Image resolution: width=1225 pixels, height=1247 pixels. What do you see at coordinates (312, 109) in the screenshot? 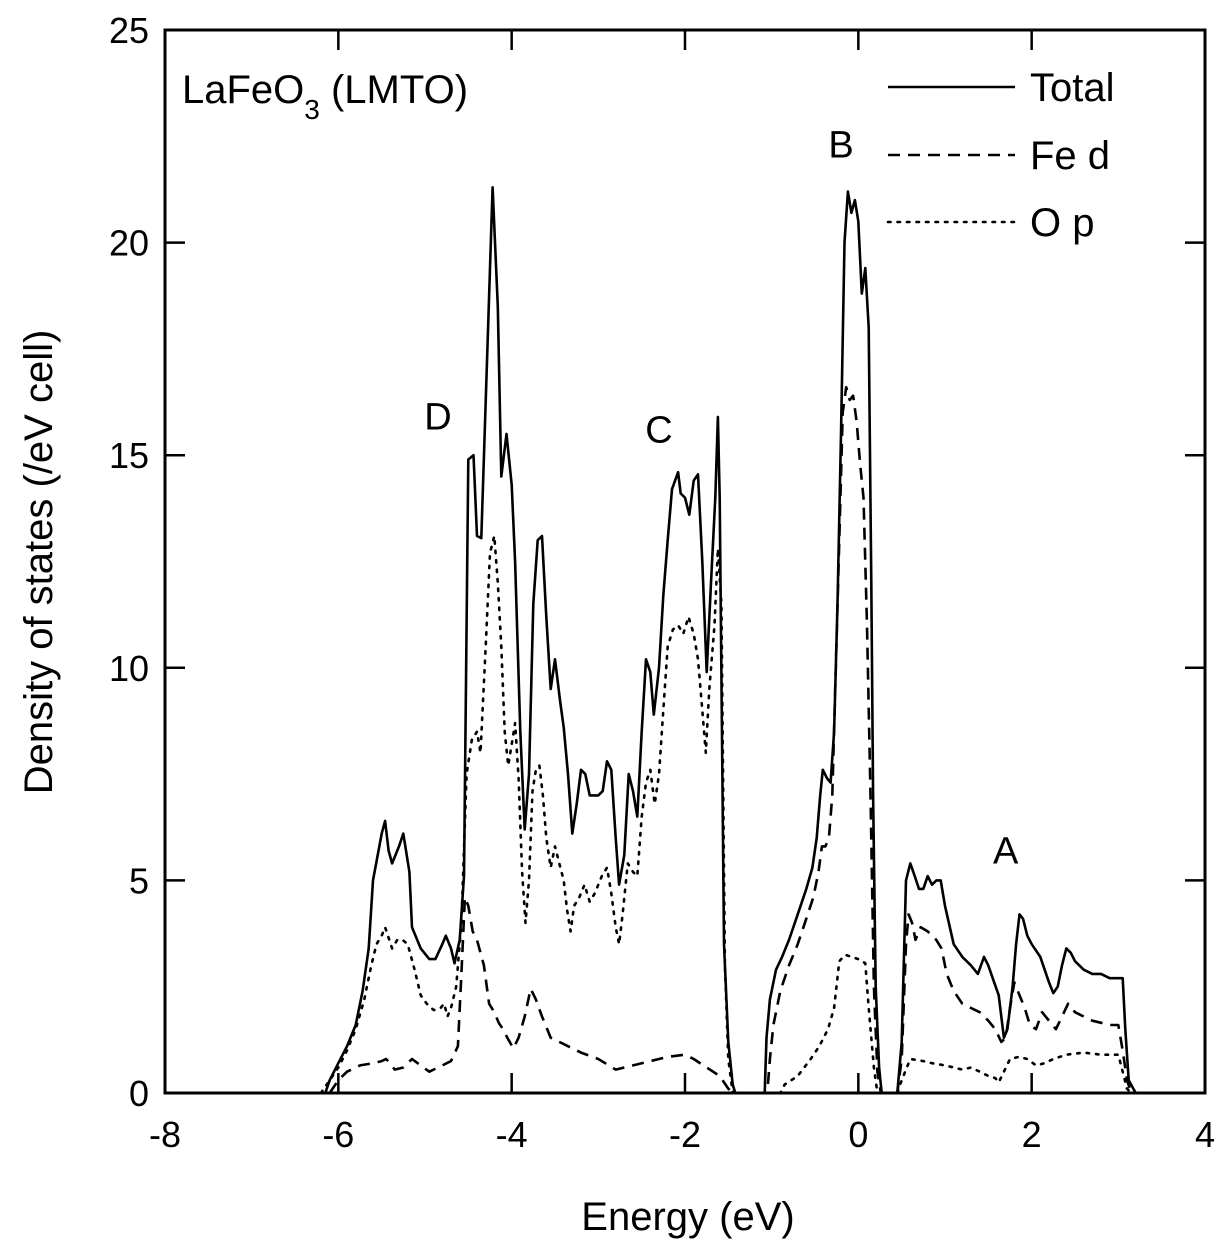
I see `chart-title-subscript: 3` at bounding box center [312, 109].